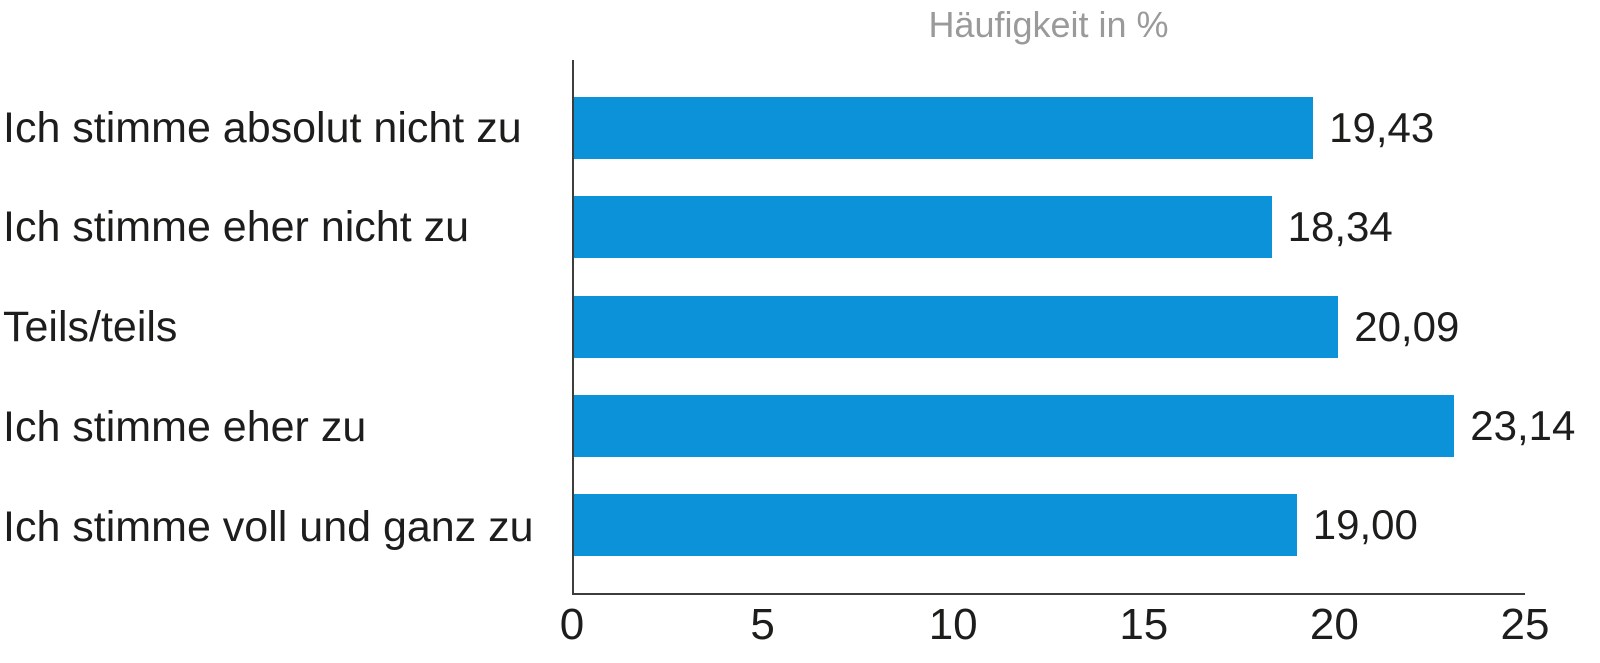  Describe the element at coordinates (1340, 227) in the screenshot. I see `value-label: 18,34` at that location.